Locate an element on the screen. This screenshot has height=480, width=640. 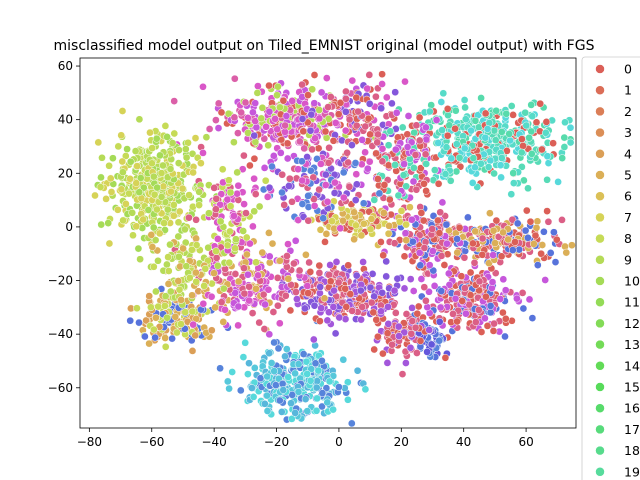
legend-label: 8 is located at coordinates (628, 238).